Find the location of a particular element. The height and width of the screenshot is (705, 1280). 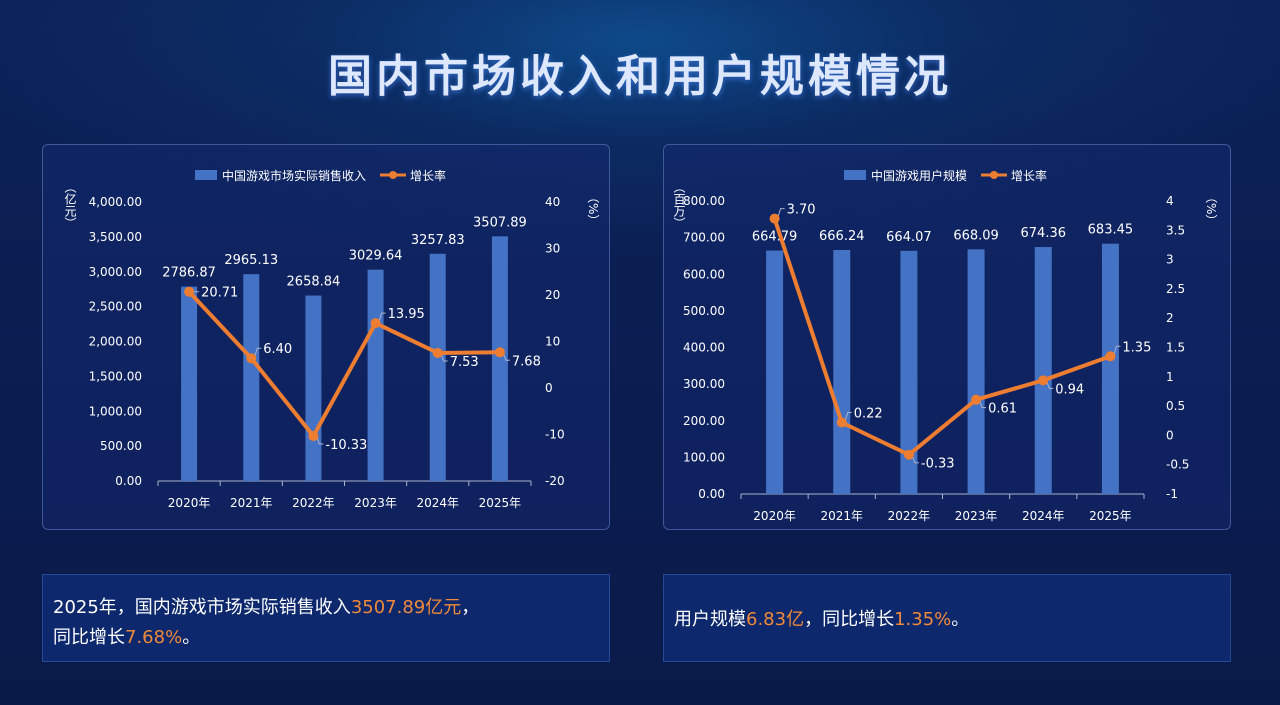

legend-bar-label: 中国游戏市场实际销售收入 is located at coordinates (294, 175).